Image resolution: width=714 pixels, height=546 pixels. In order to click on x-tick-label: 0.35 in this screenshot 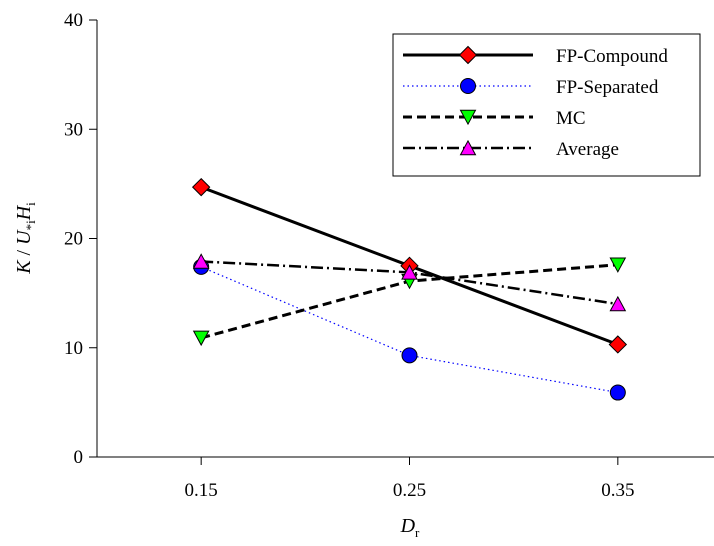, I will do `click(617, 490)`.